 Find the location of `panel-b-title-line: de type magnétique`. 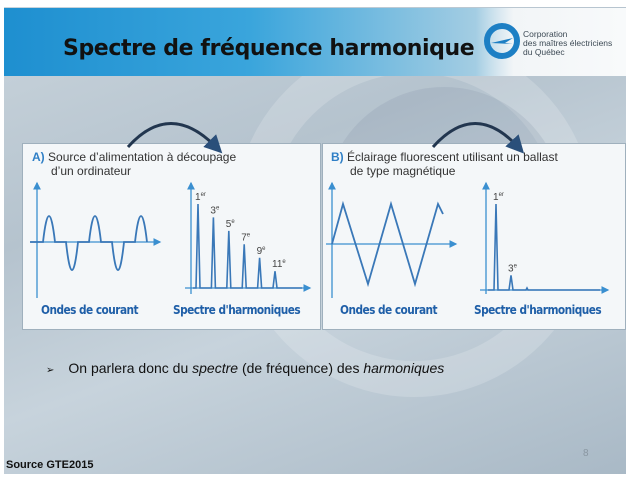

panel-b-title-line: de type magnétique is located at coordinates (403, 171).